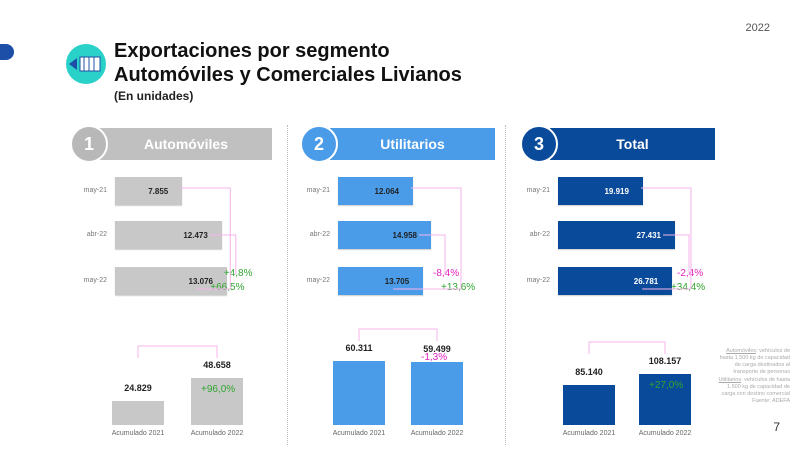 The image size is (800, 450). Describe the element at coordinates (646, 281) in the screenshot. I see `bar-value: 26.781` at that location.